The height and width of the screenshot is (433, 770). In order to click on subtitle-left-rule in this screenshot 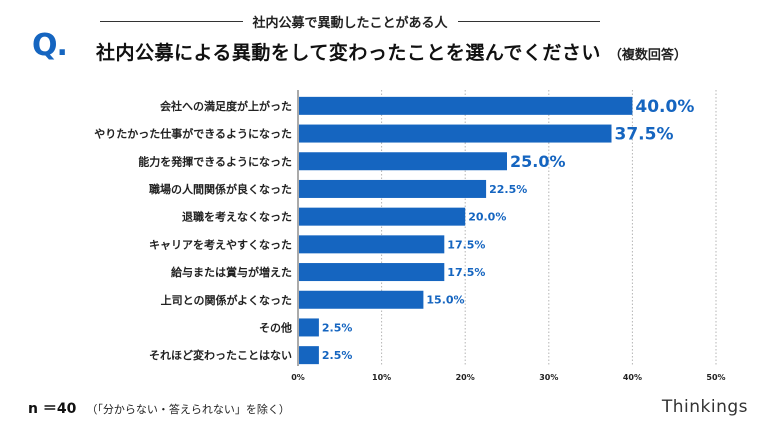, I will do `click(171, 21)`.